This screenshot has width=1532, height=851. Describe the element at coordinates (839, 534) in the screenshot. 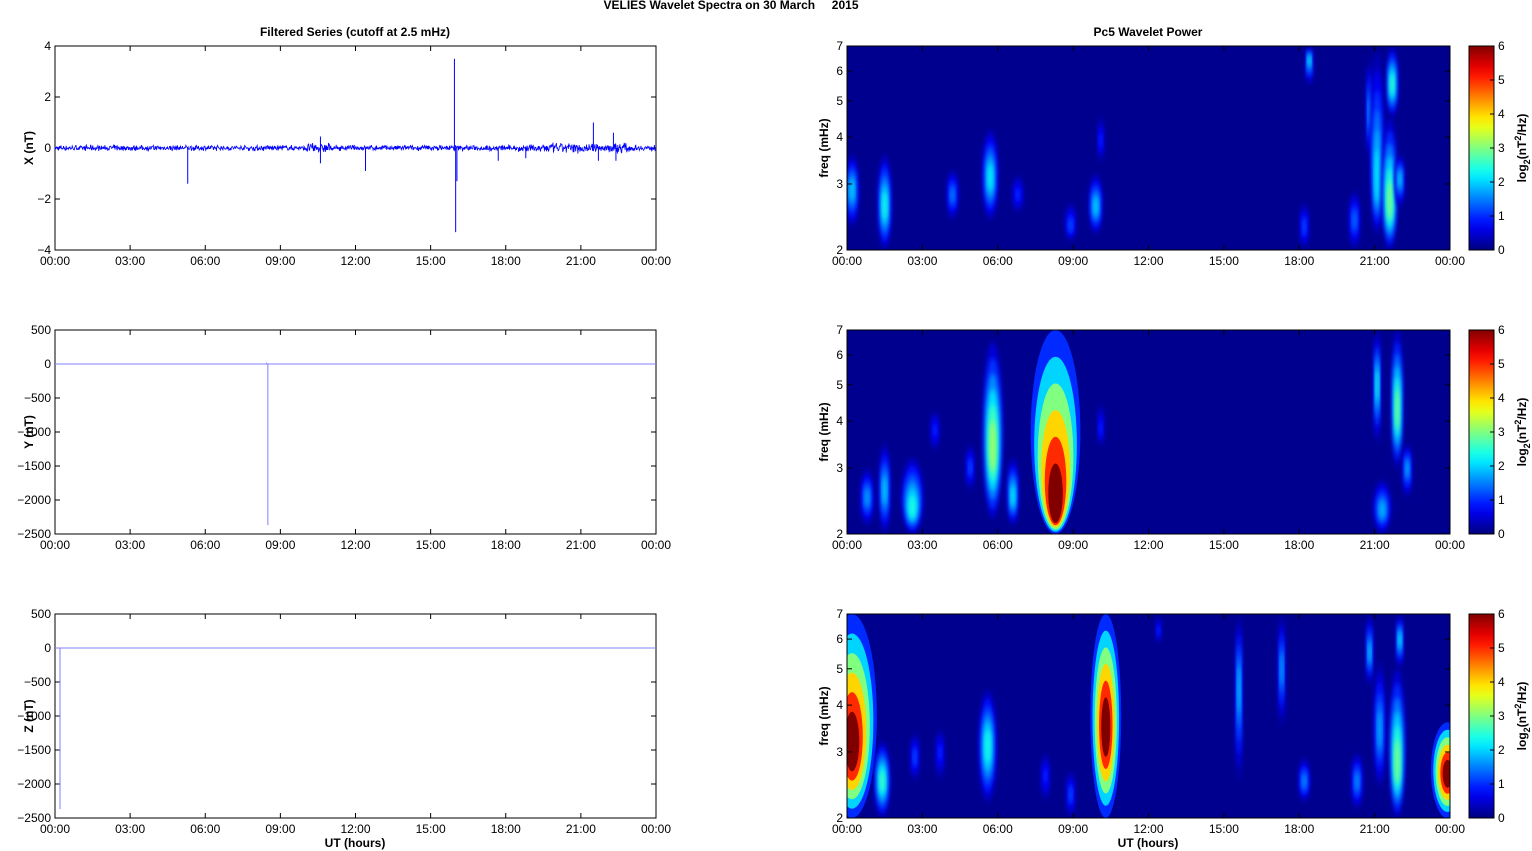

I see `y-tick-label: 2` at that location.